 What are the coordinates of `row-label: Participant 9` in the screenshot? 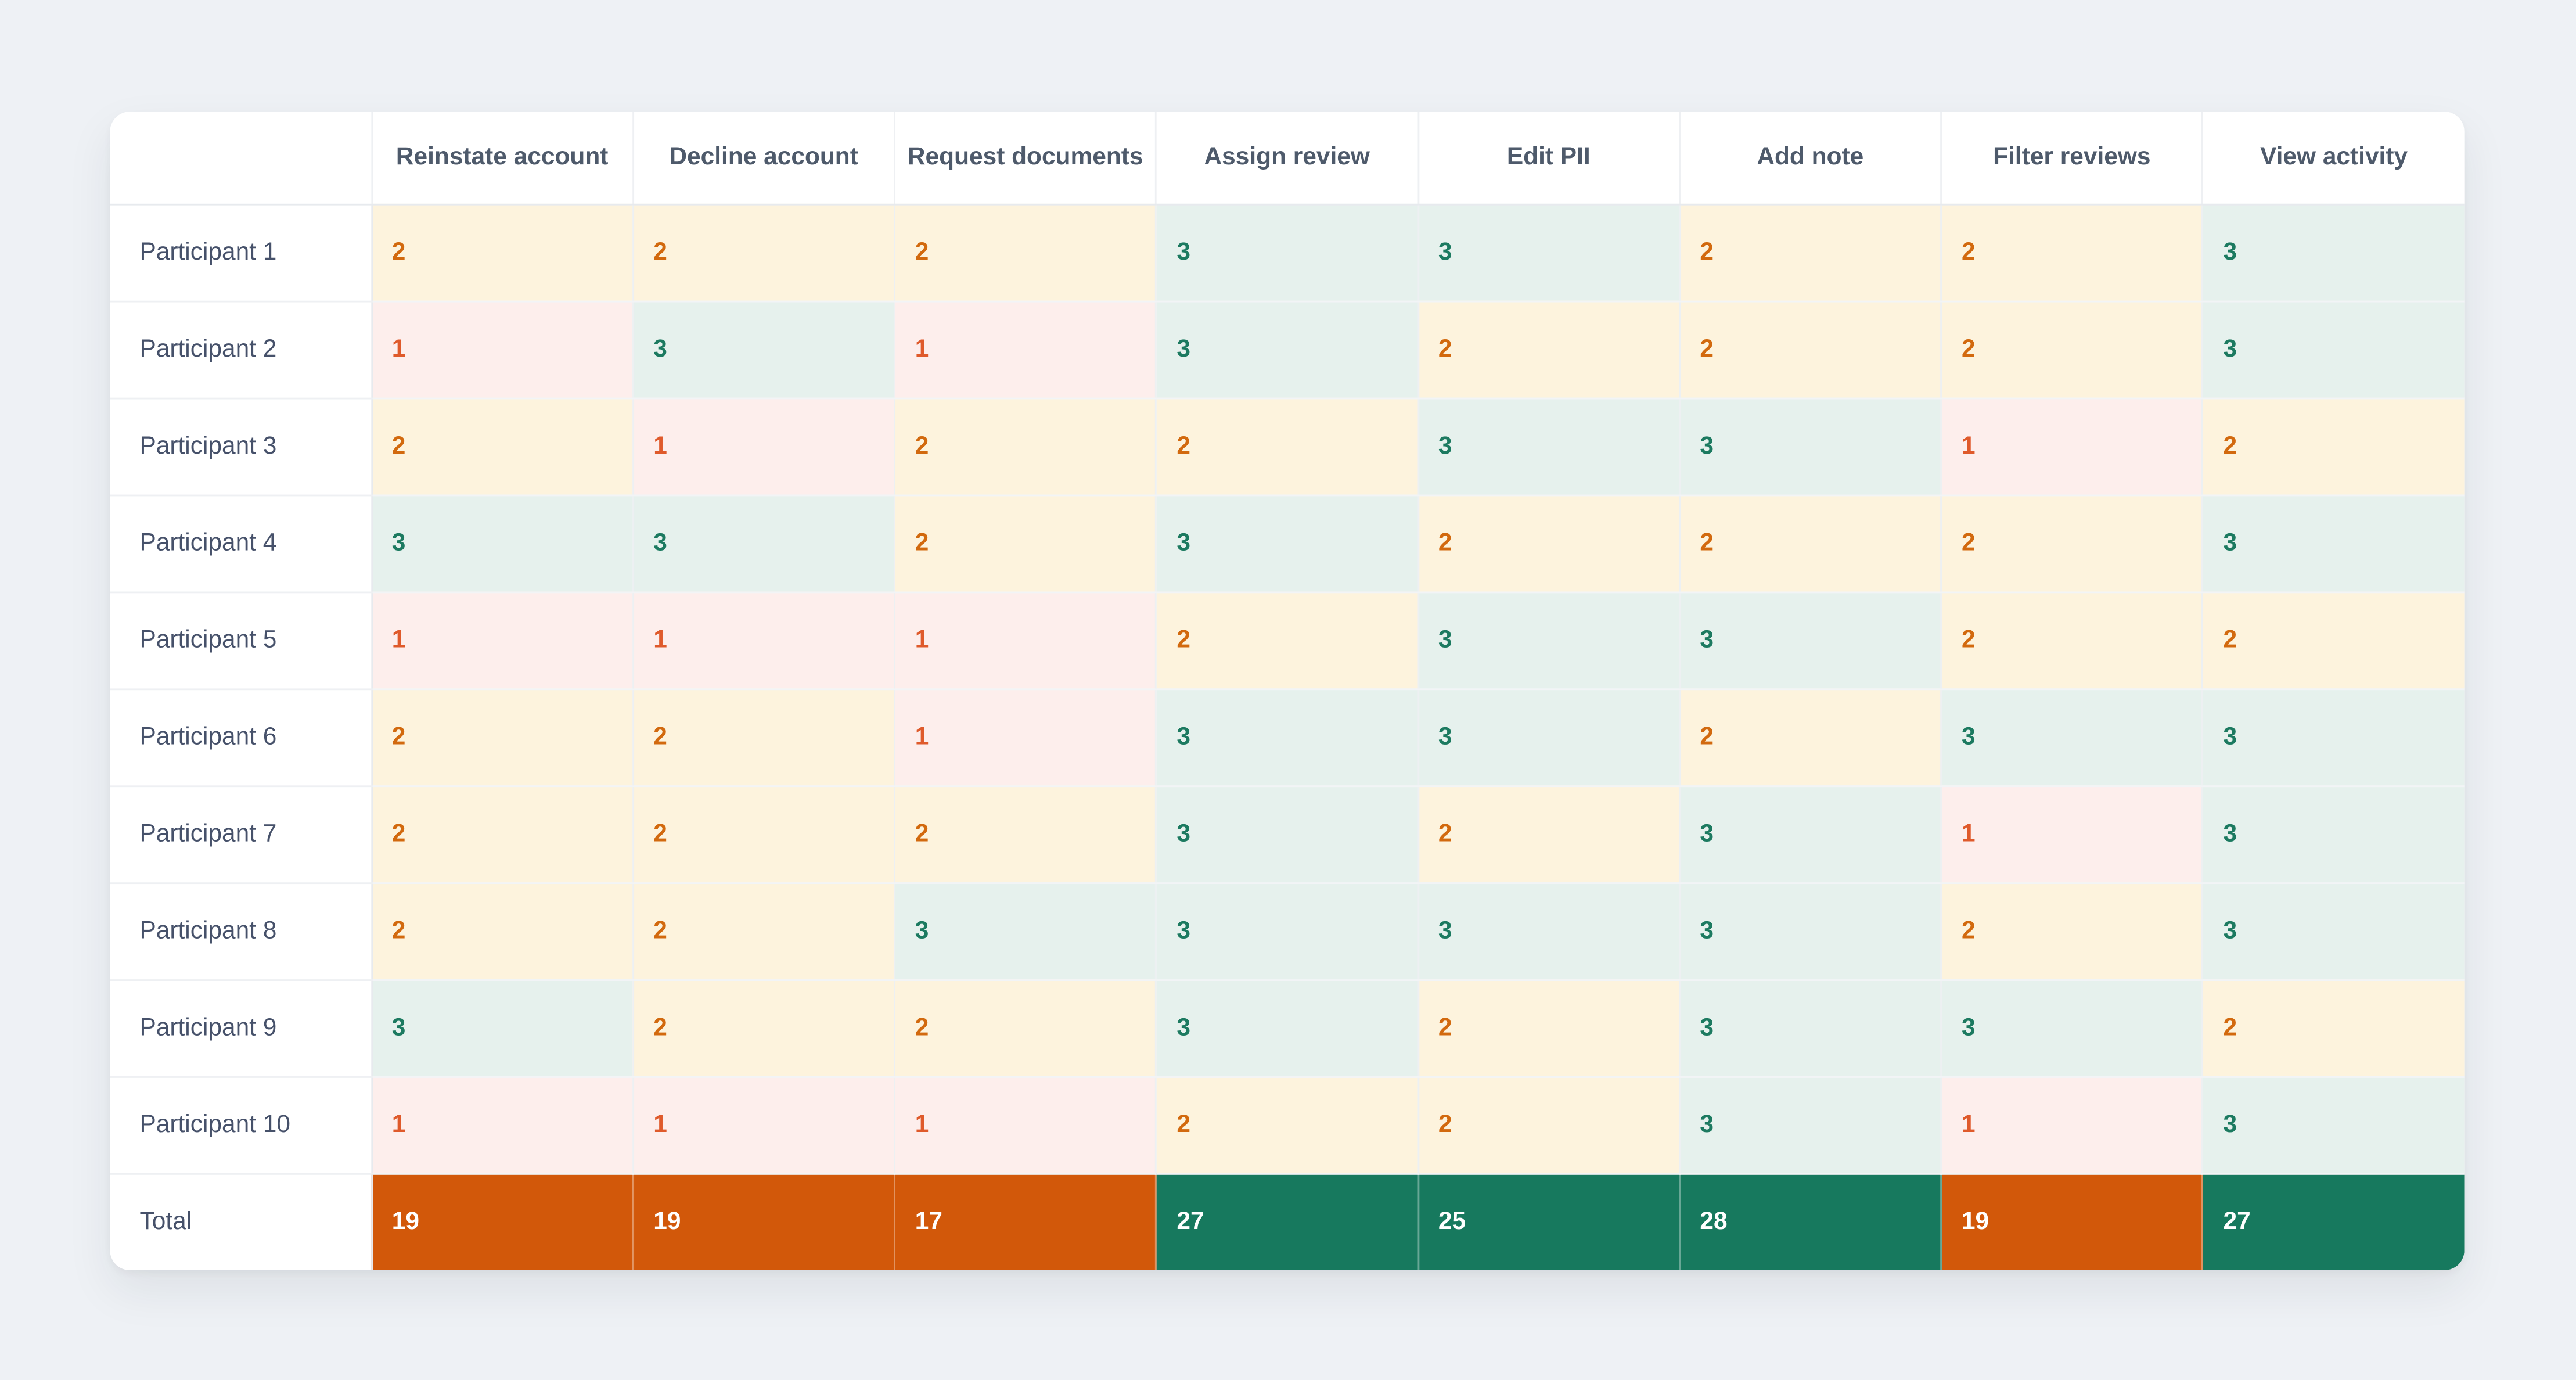 It's located at (241, 1028).